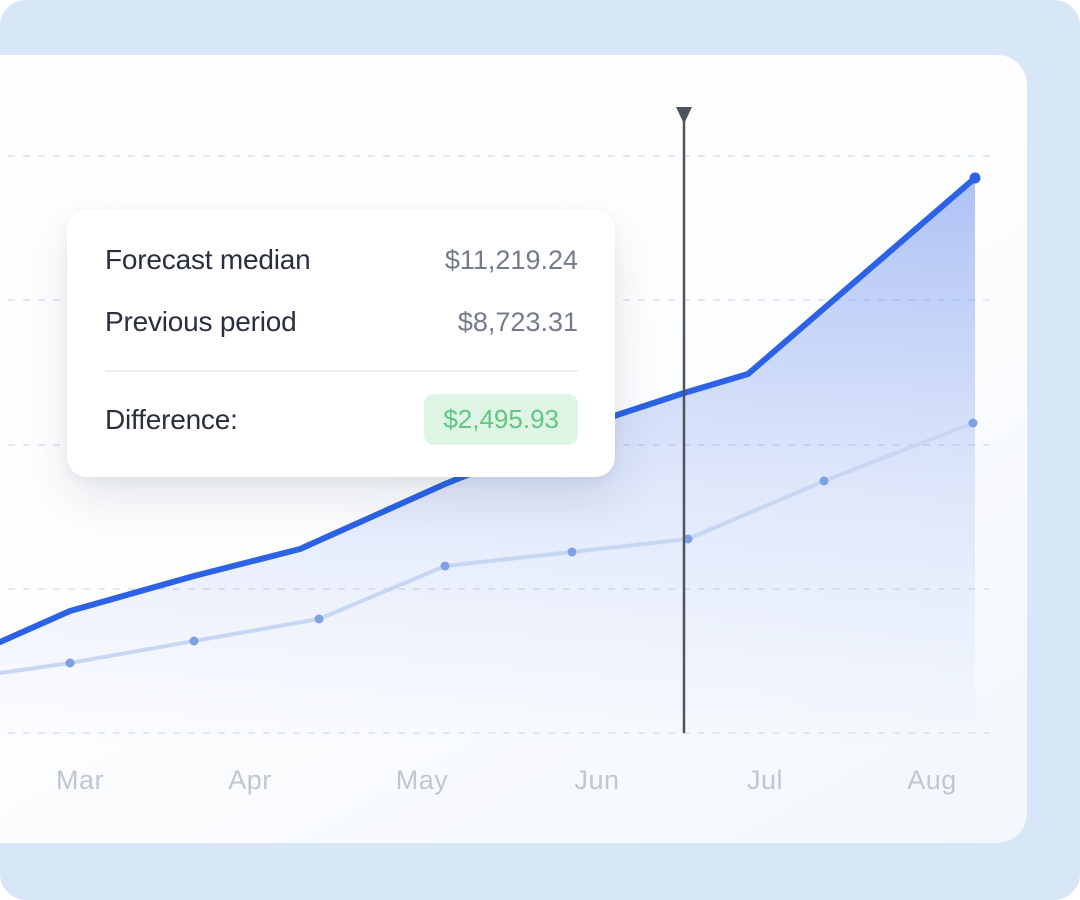 The width and height of the screenshot is (1080, 900). I want to click on forecast-median-value: $11,219.24, so click(511, 260).